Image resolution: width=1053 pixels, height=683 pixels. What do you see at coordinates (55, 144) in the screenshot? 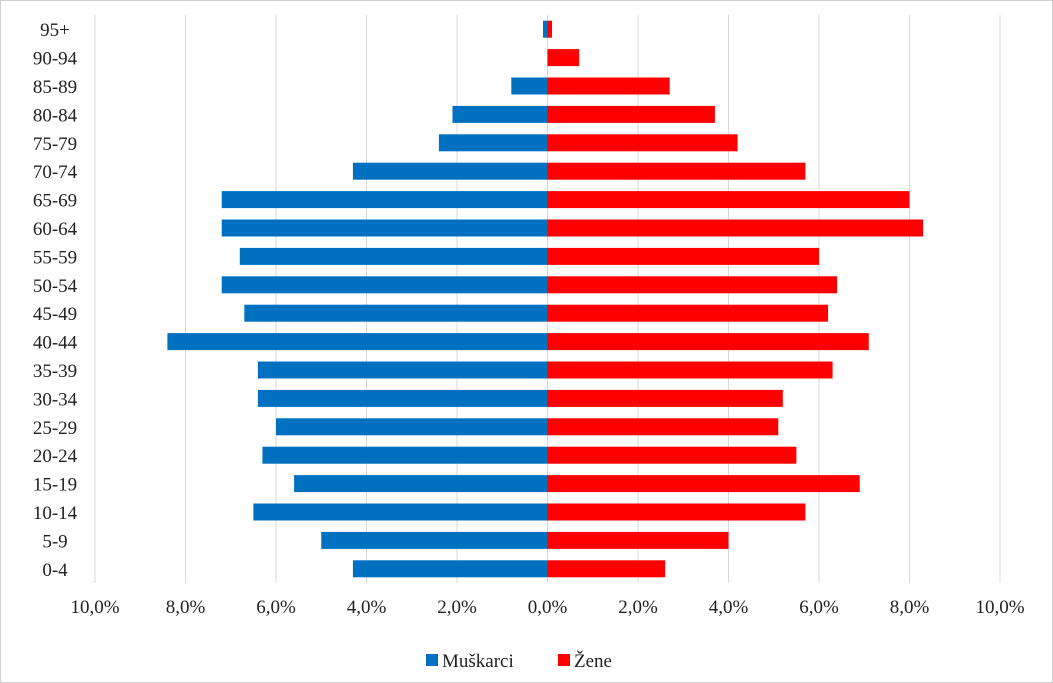
I see `category-label: 75-79` at bounding box center [55, 144].